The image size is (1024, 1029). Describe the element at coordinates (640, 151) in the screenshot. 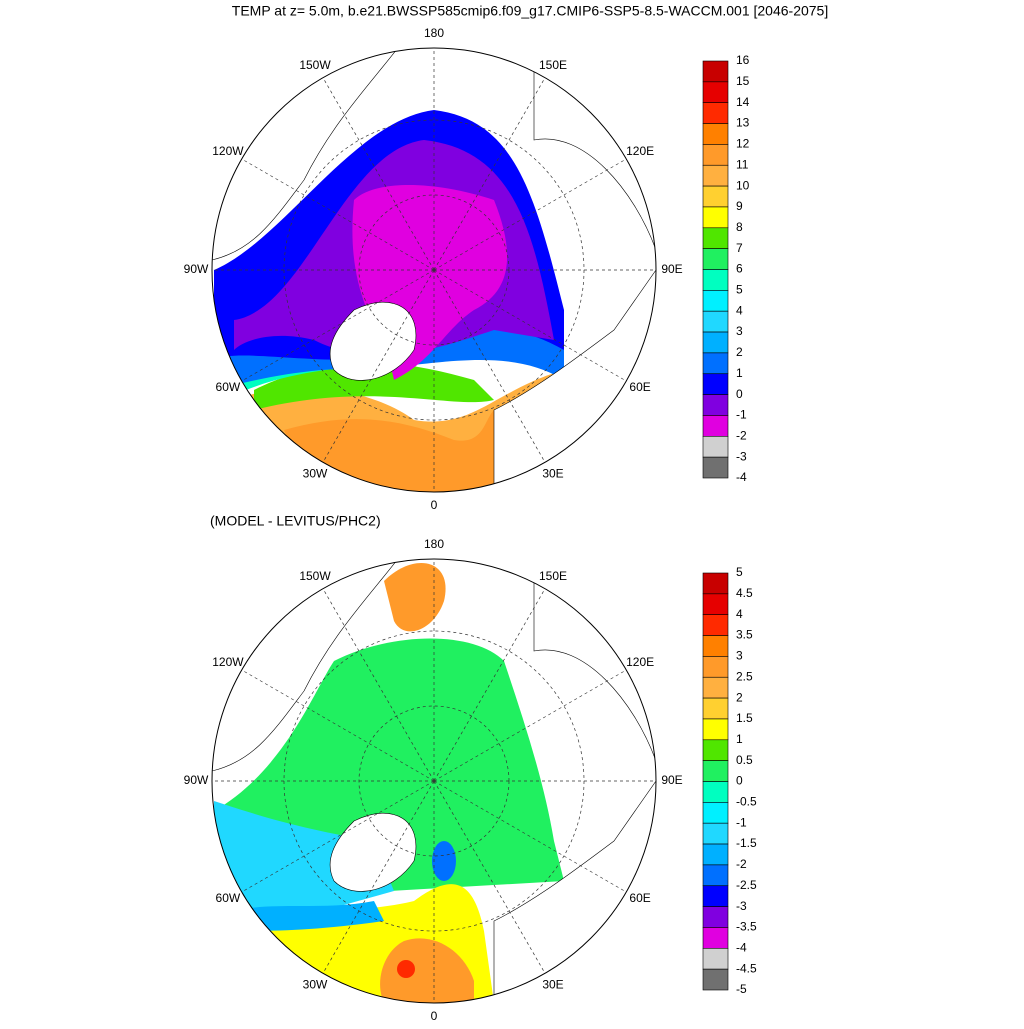

I see `longitude-label: 120E` at that location.